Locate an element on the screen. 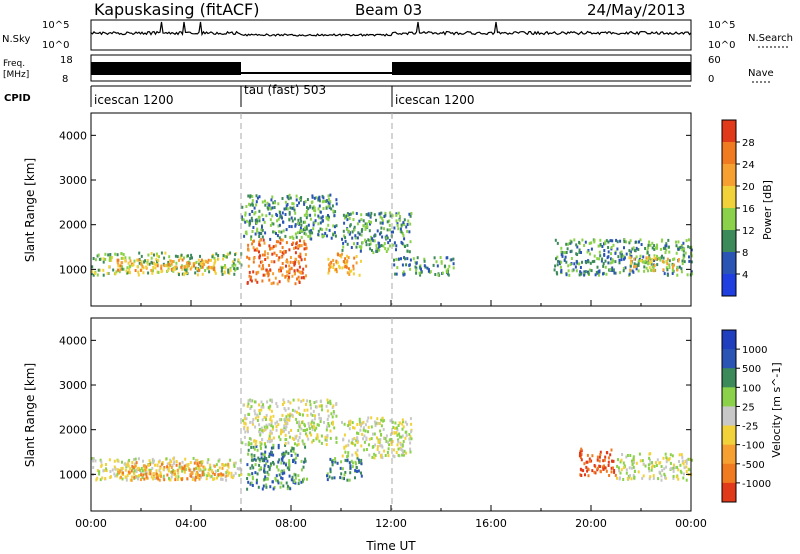 Image resolution: width=800 pixels, height=554 pixels. beam-title: Beam 03 is located at coordinates (388, 10).